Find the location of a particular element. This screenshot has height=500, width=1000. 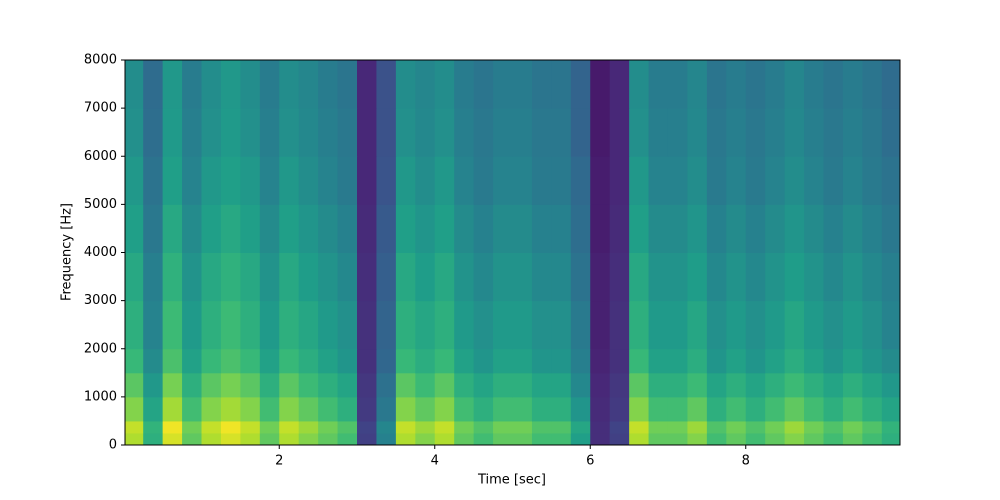

x-tick-label: 4 is located at coordinates (435, 461).